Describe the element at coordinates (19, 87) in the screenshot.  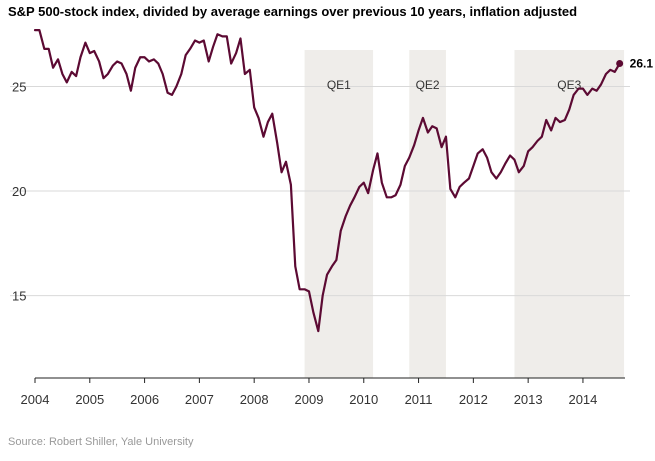
I see `ytick-label-25: 25` at that location.